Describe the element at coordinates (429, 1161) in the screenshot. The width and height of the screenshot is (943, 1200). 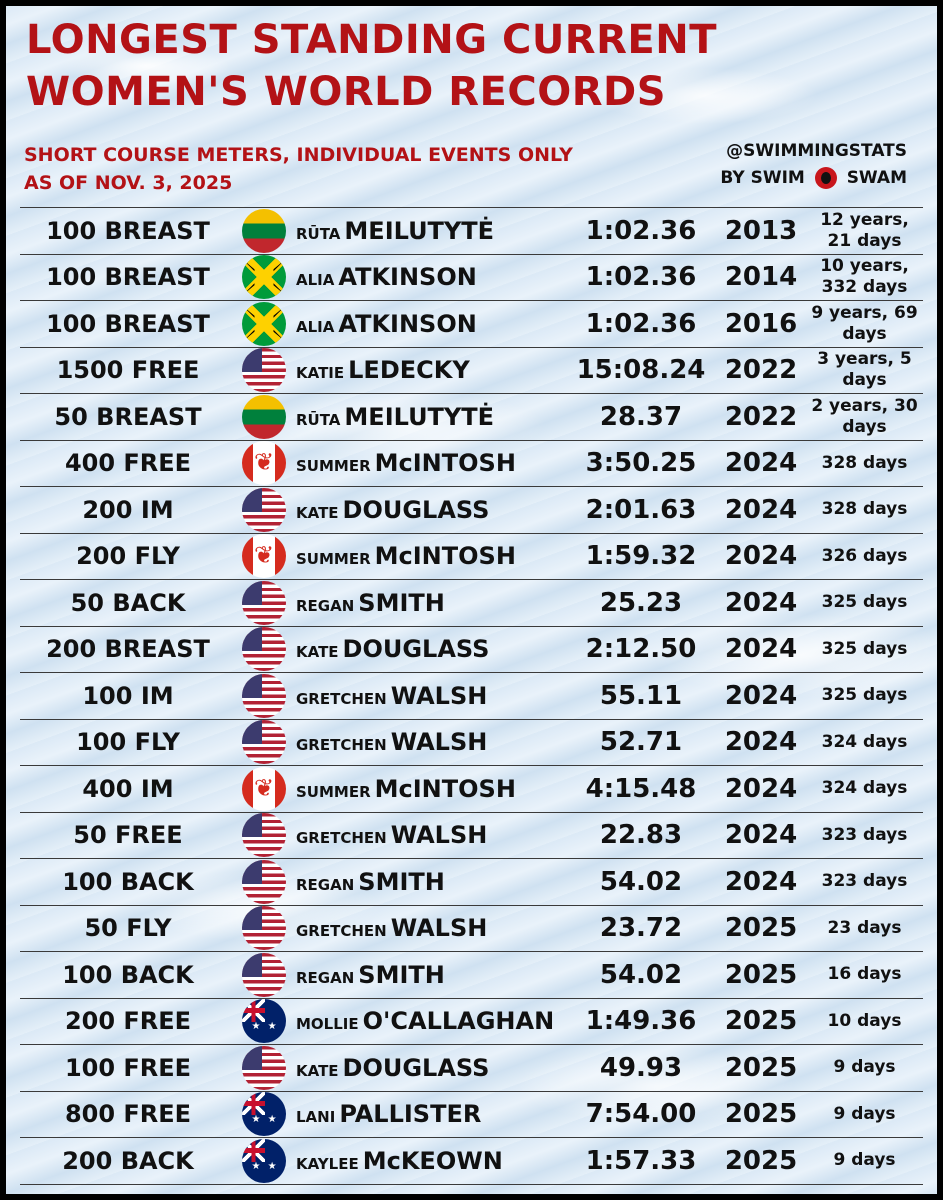
I see `swimmer-name: KAYLEE McKEOWN` at that location.